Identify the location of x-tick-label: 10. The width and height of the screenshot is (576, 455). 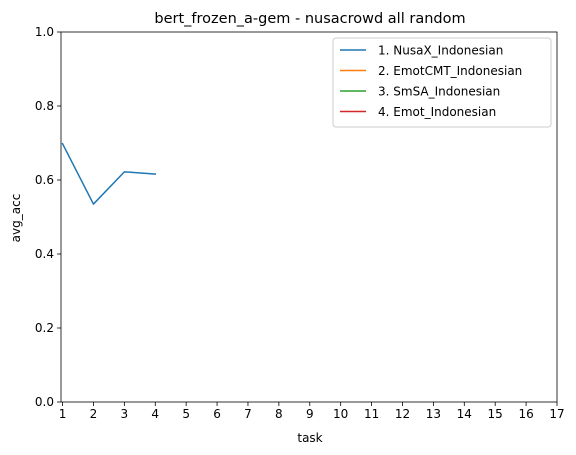
(340, 414).